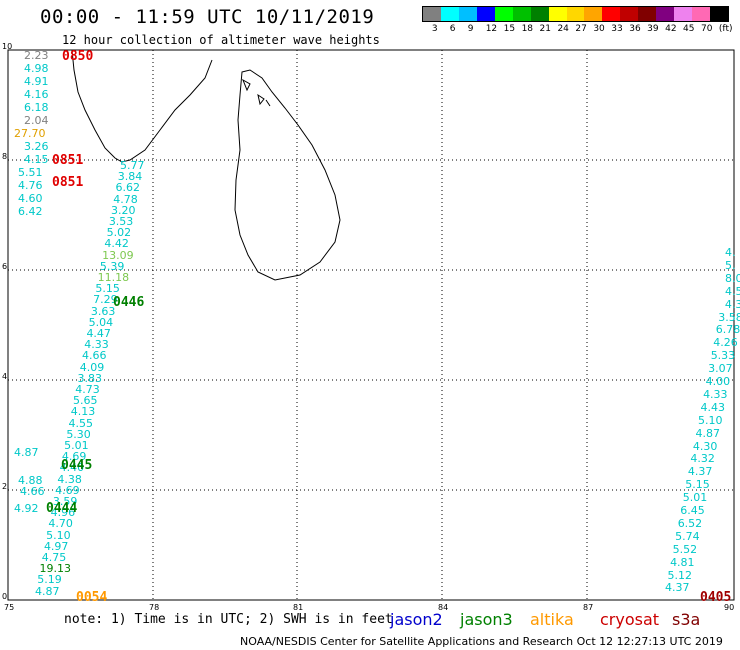  Describe the element at coordinates (78, 434) in the screenshot. I see `wave-height-value: 5.30` at that location.